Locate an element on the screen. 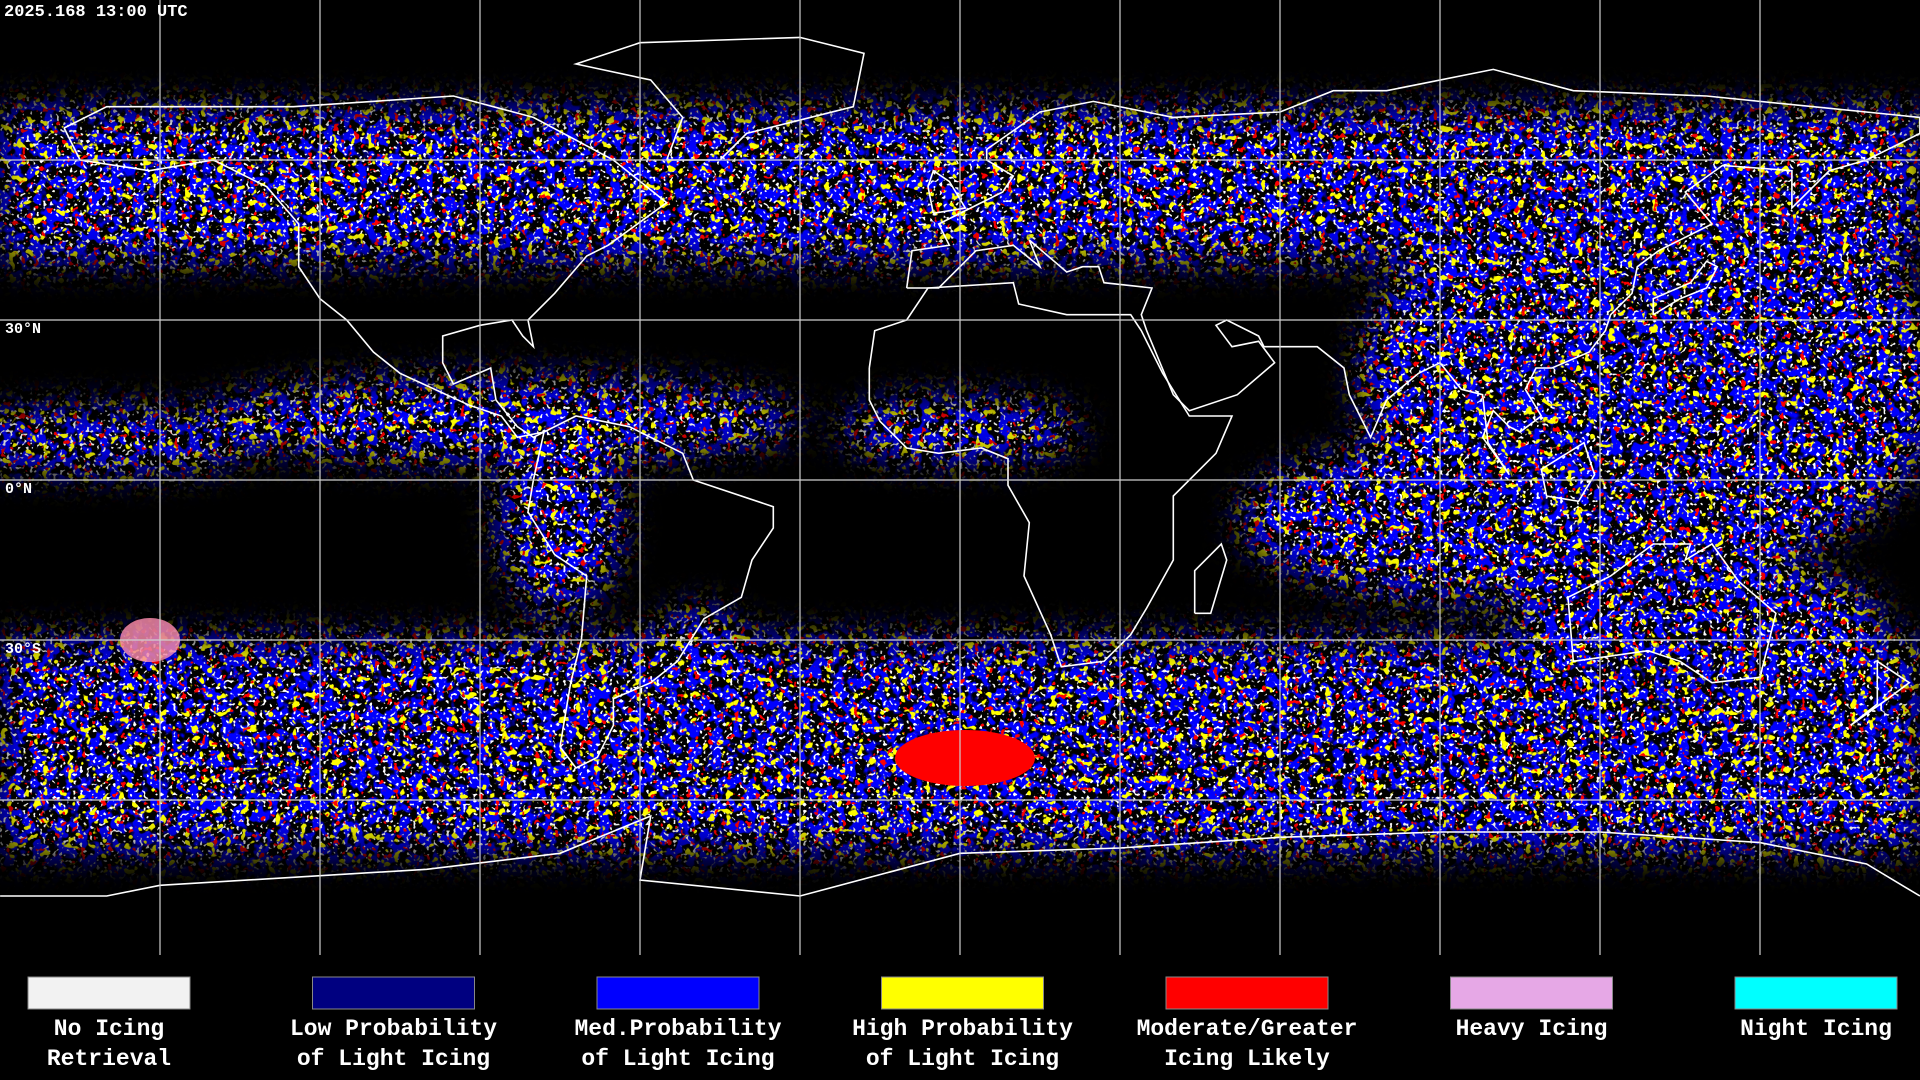 The width and height of the screenshot is (1920, 1080). legend-background is located at coordinates (960, 1017).